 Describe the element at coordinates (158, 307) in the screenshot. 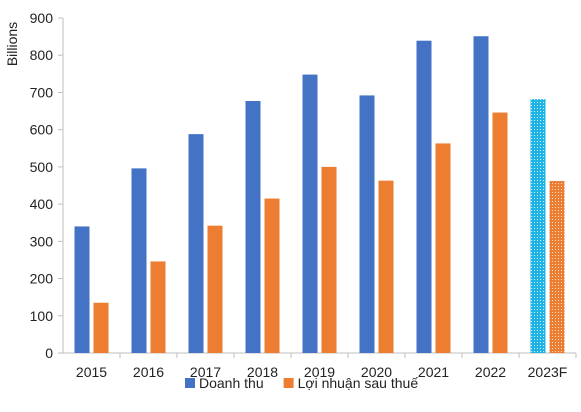

I see `bar-loi-nhuan-2016` at that location.